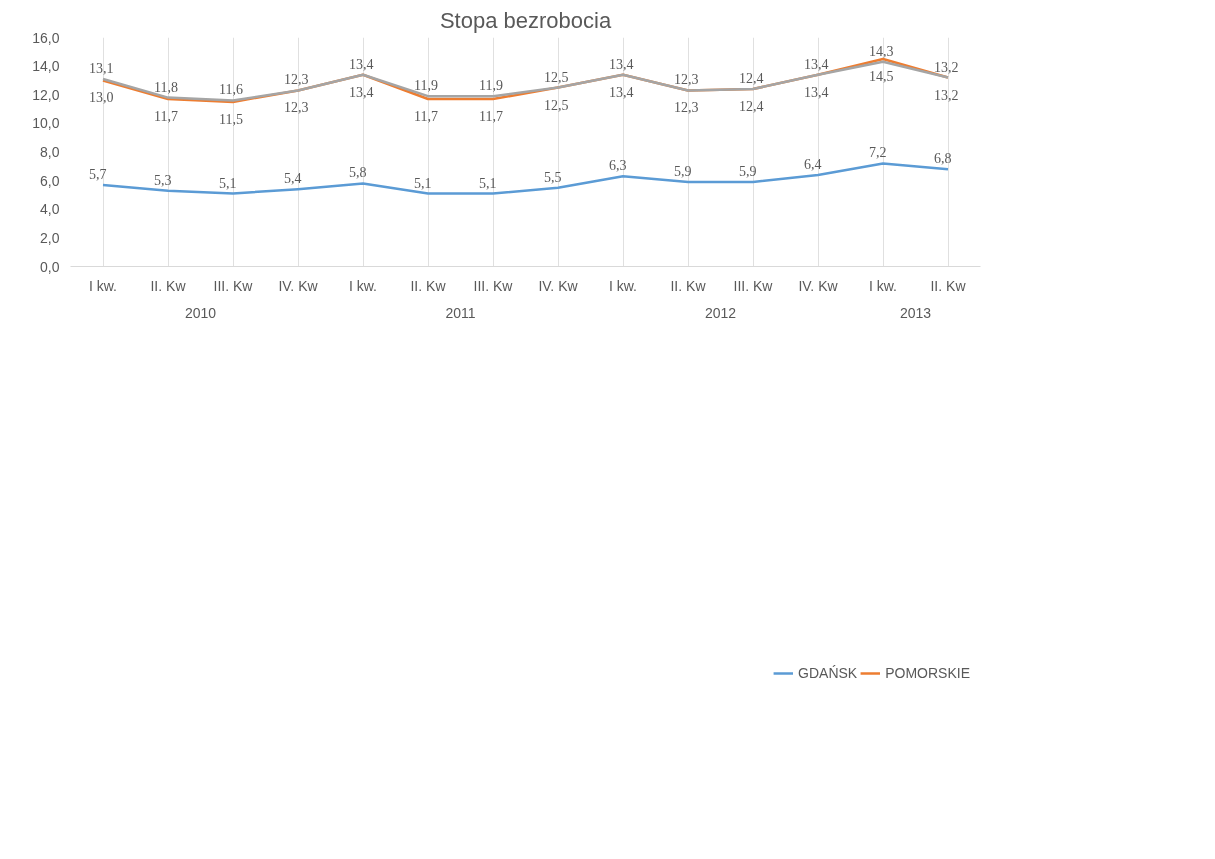 This screenshot has height=859, width=1215. What do you see at coordinates (881, 76) in the screenshot?
I see `data-label: 14,5` at bounding box center [881, 76].